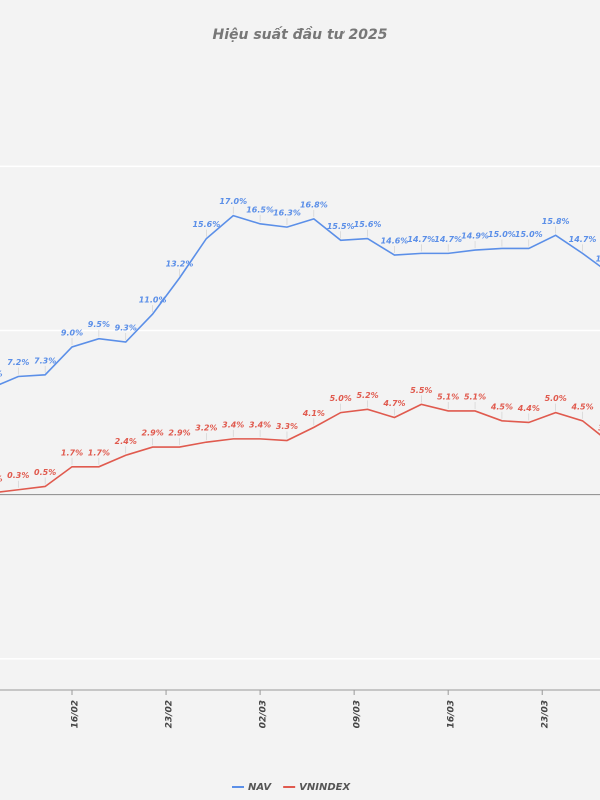  Describe the element at coordinates (475, 236) in the screenshot. I see `data-label: 14.9%` at that location.